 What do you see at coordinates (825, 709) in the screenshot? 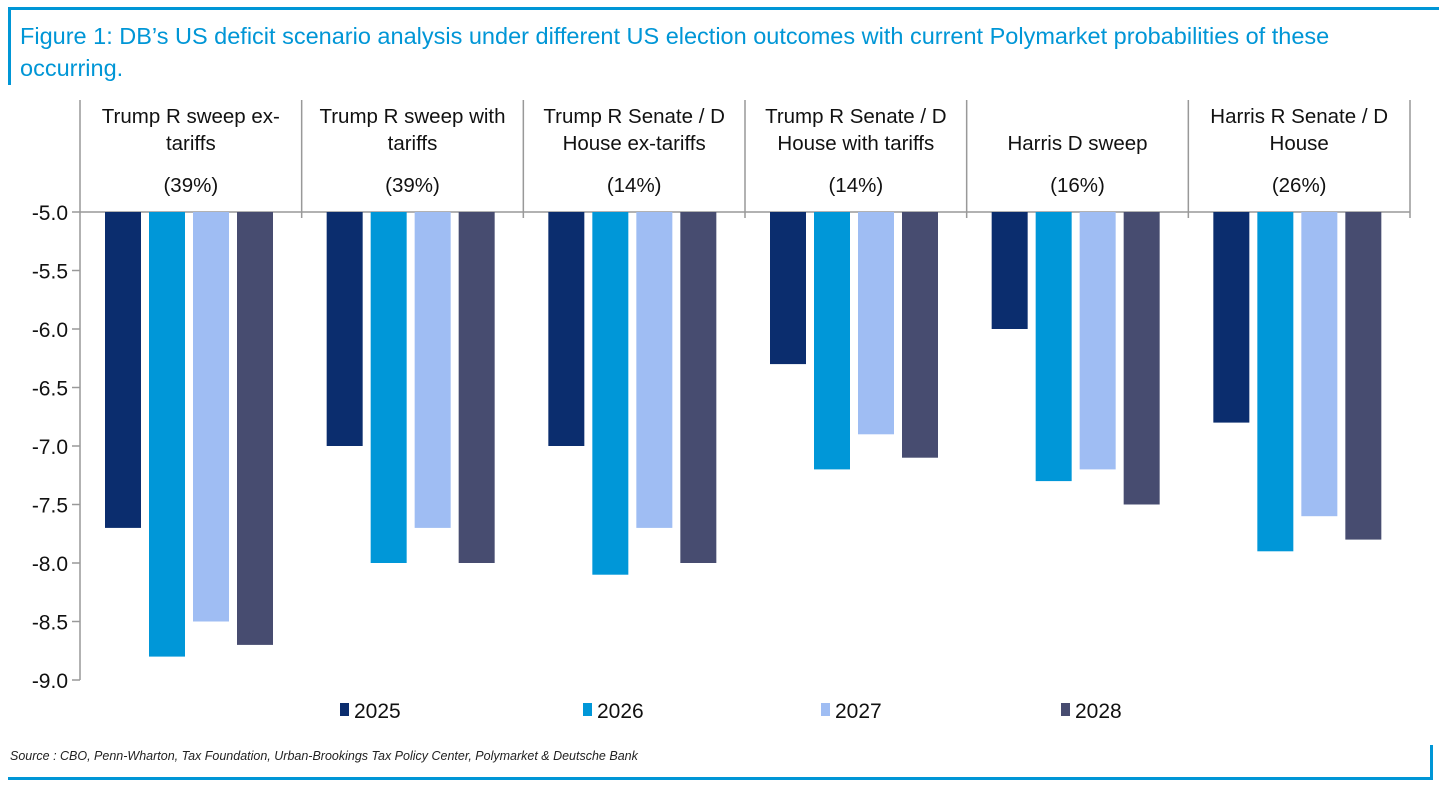
I see `legend-swatch-2027` at bounding box center [825, 709].